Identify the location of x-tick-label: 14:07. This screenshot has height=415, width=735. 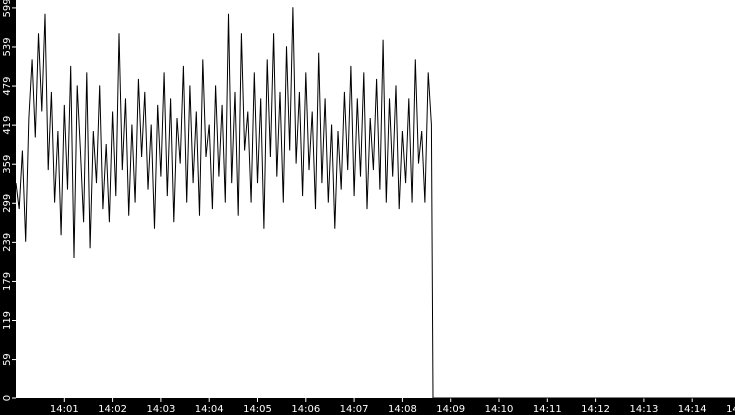
(354, 409).